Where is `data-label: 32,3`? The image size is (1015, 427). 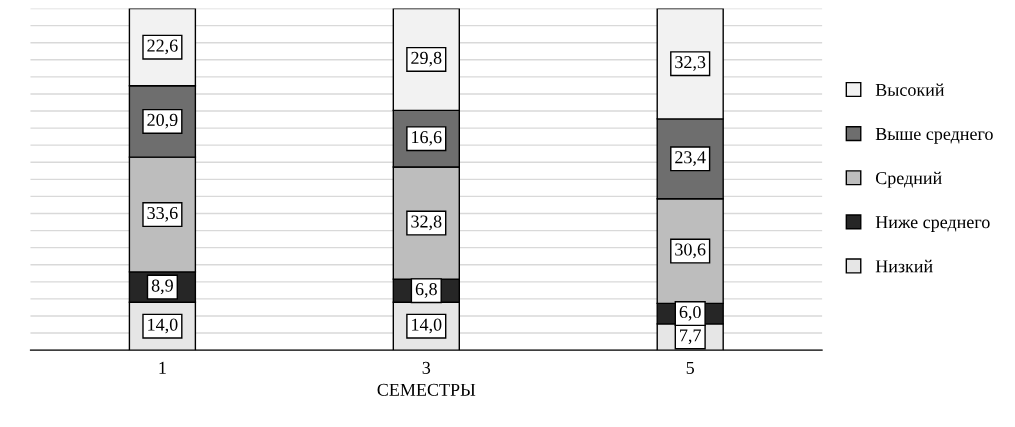 data-label: 32,3 is located at coordinates (690, 63).